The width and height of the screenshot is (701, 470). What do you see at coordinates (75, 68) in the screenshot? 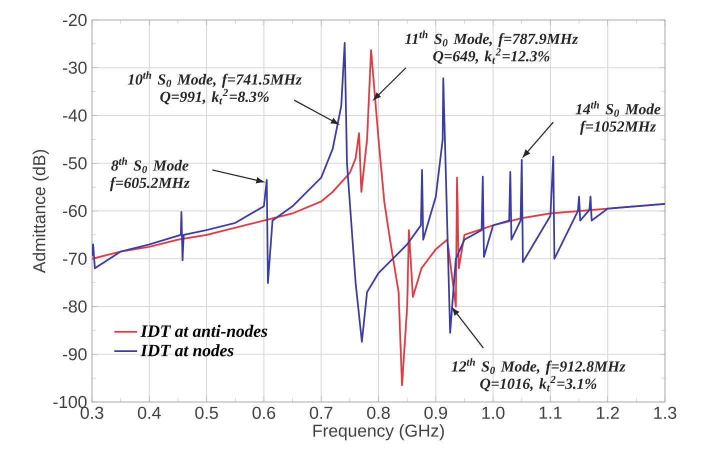
I see `y-tick-label: -30` at bounding box center [75, 68].